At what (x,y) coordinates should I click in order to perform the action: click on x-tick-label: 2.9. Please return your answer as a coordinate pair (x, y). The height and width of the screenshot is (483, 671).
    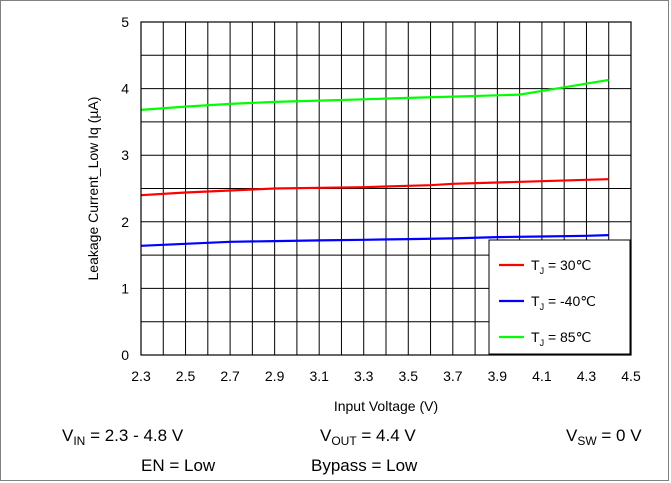
    Looking at the image, I should click on (275, 376).